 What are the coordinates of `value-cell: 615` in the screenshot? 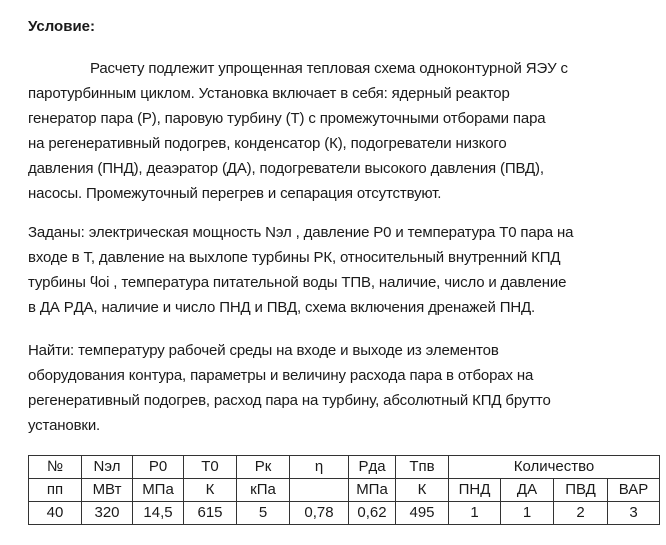 It's located at (210, 513).